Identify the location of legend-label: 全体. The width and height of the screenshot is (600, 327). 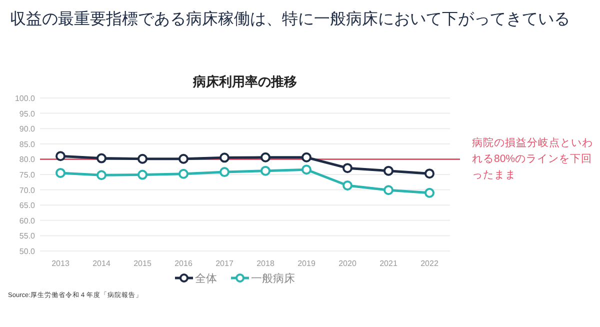
(206, 279).